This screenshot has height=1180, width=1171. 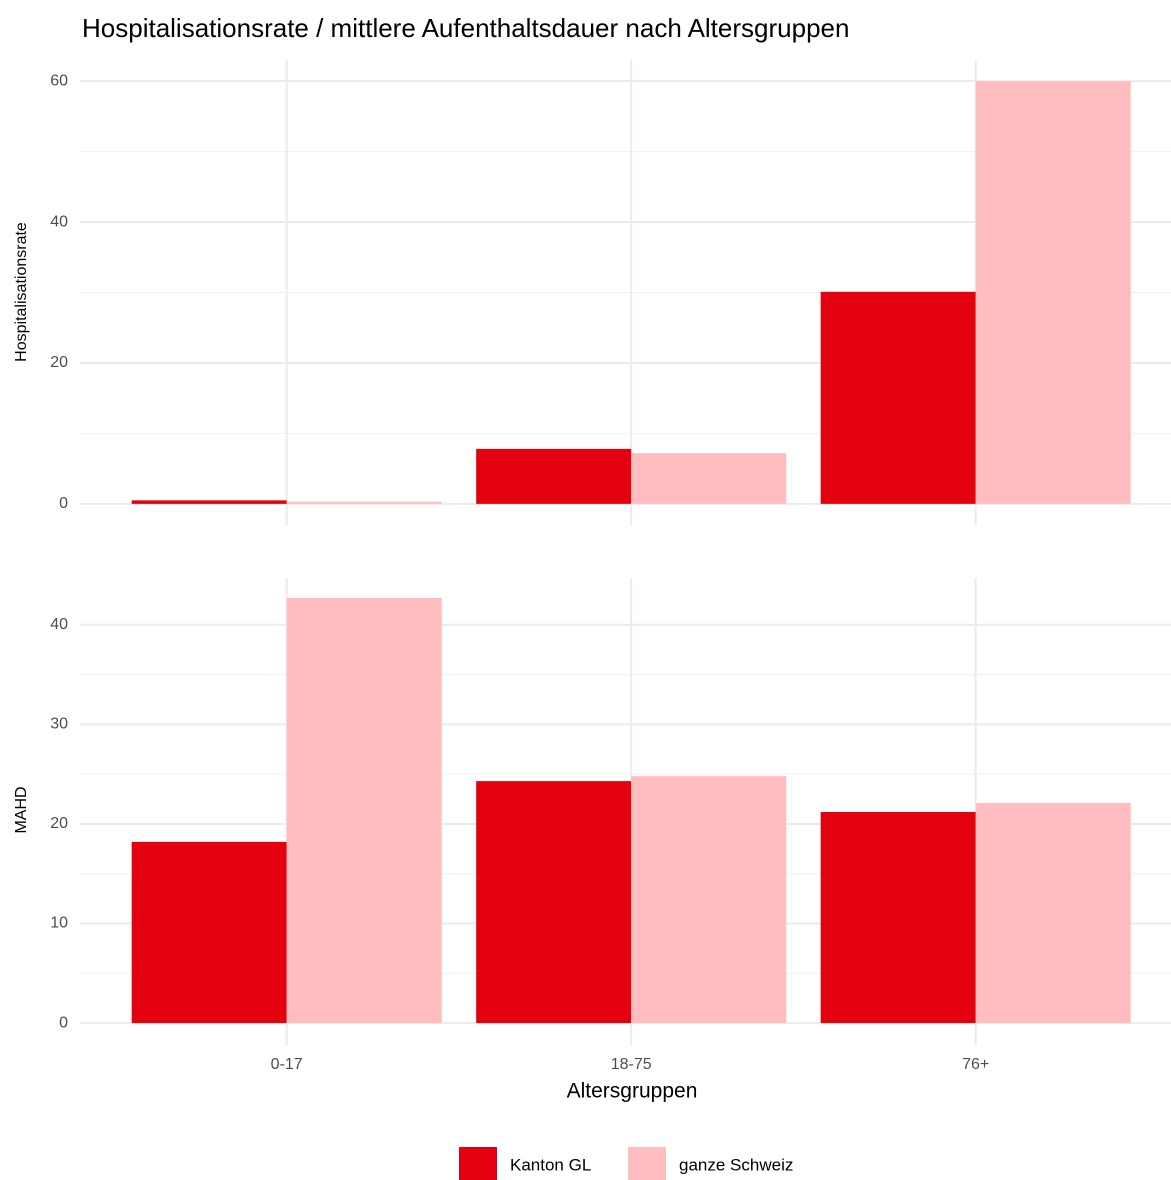 What do you see at coordinates (736, 1164) in the screenshot?
I see `legend-label: ganze Schweiz` at bounding box center [736, 1164].